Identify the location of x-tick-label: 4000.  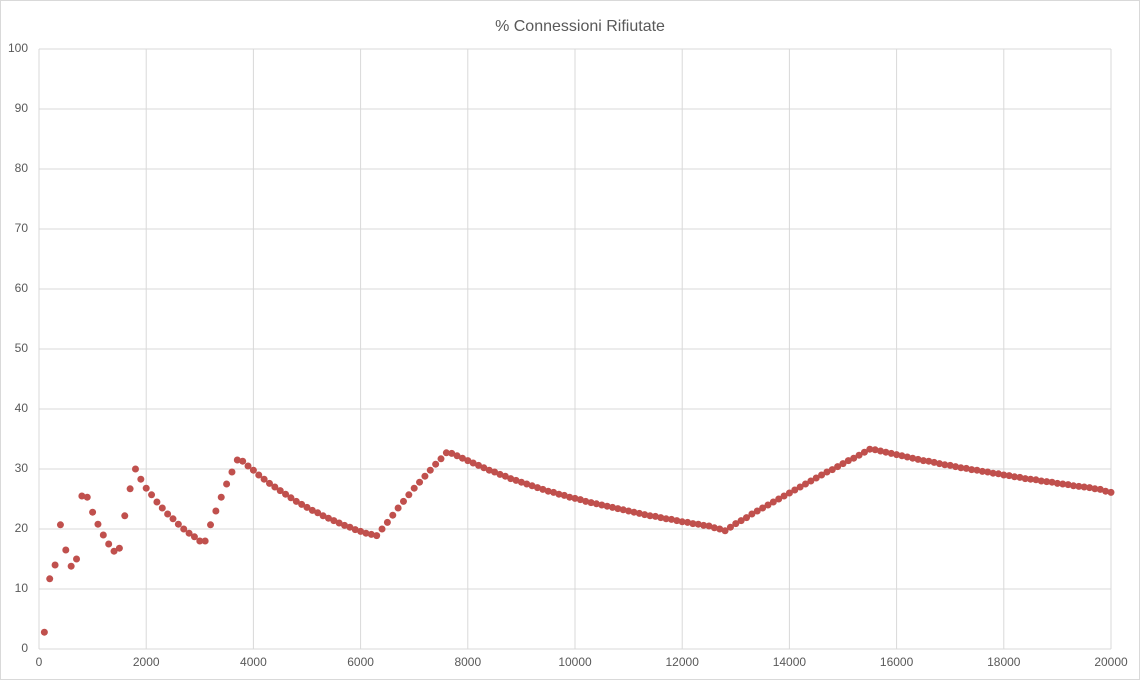
(253, 662).